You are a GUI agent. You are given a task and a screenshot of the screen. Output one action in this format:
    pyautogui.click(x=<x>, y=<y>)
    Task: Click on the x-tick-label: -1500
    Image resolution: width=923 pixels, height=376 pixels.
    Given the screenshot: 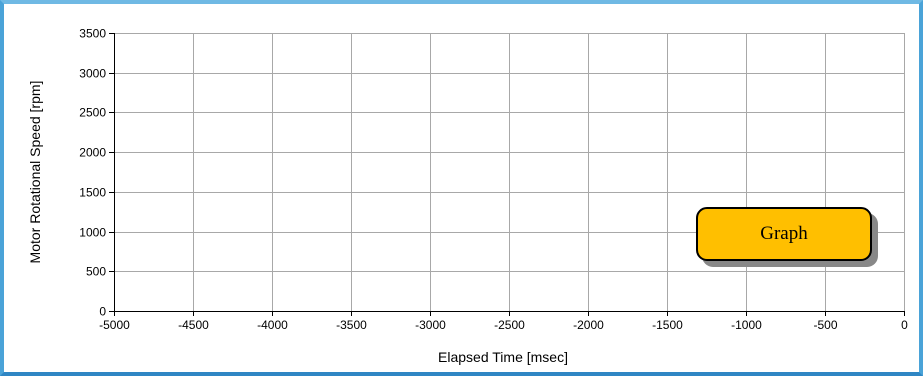 What is the action you would take?
    pyautogui.click(x=667, y=325)
    